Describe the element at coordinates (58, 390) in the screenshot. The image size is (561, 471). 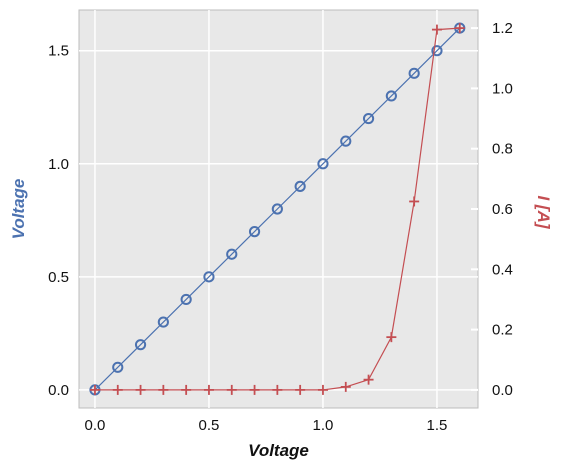
I see `left-y-tick-label: 0.0` at that location.